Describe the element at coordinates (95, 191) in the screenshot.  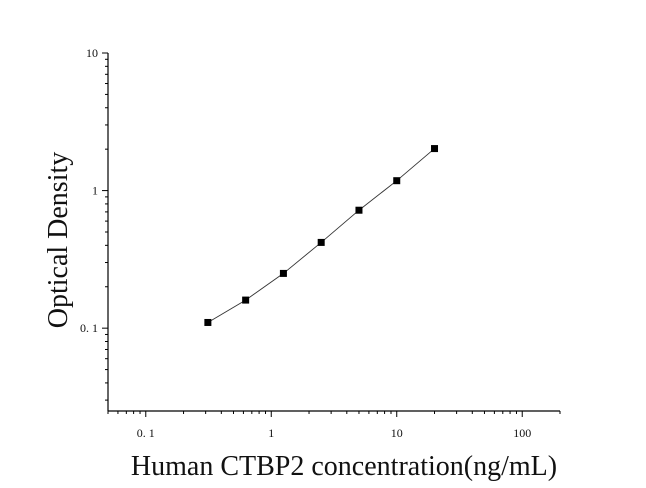
I see `y-tick-label: 1` at that location.